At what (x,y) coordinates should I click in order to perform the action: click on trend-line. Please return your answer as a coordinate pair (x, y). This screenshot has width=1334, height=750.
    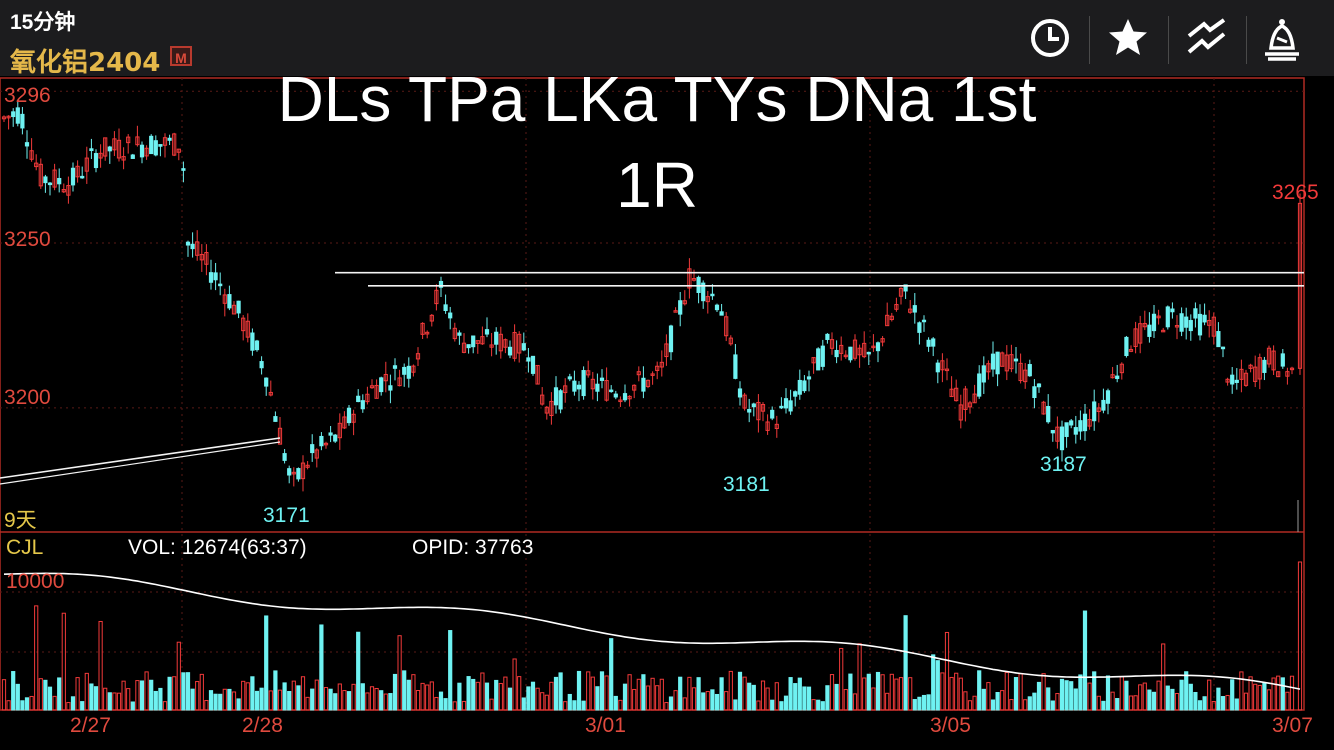
    Looking at the image, I should click on (140, 458).